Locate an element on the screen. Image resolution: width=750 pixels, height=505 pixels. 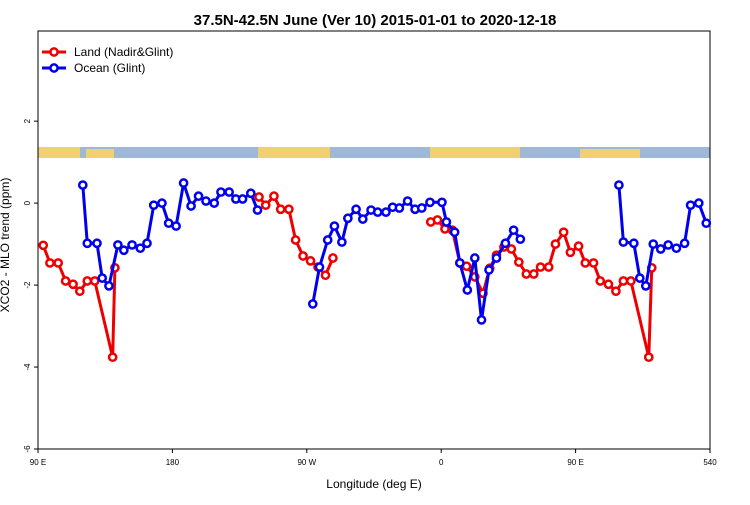
x-tick-label: 90 W is located at coordinates (306, 462).